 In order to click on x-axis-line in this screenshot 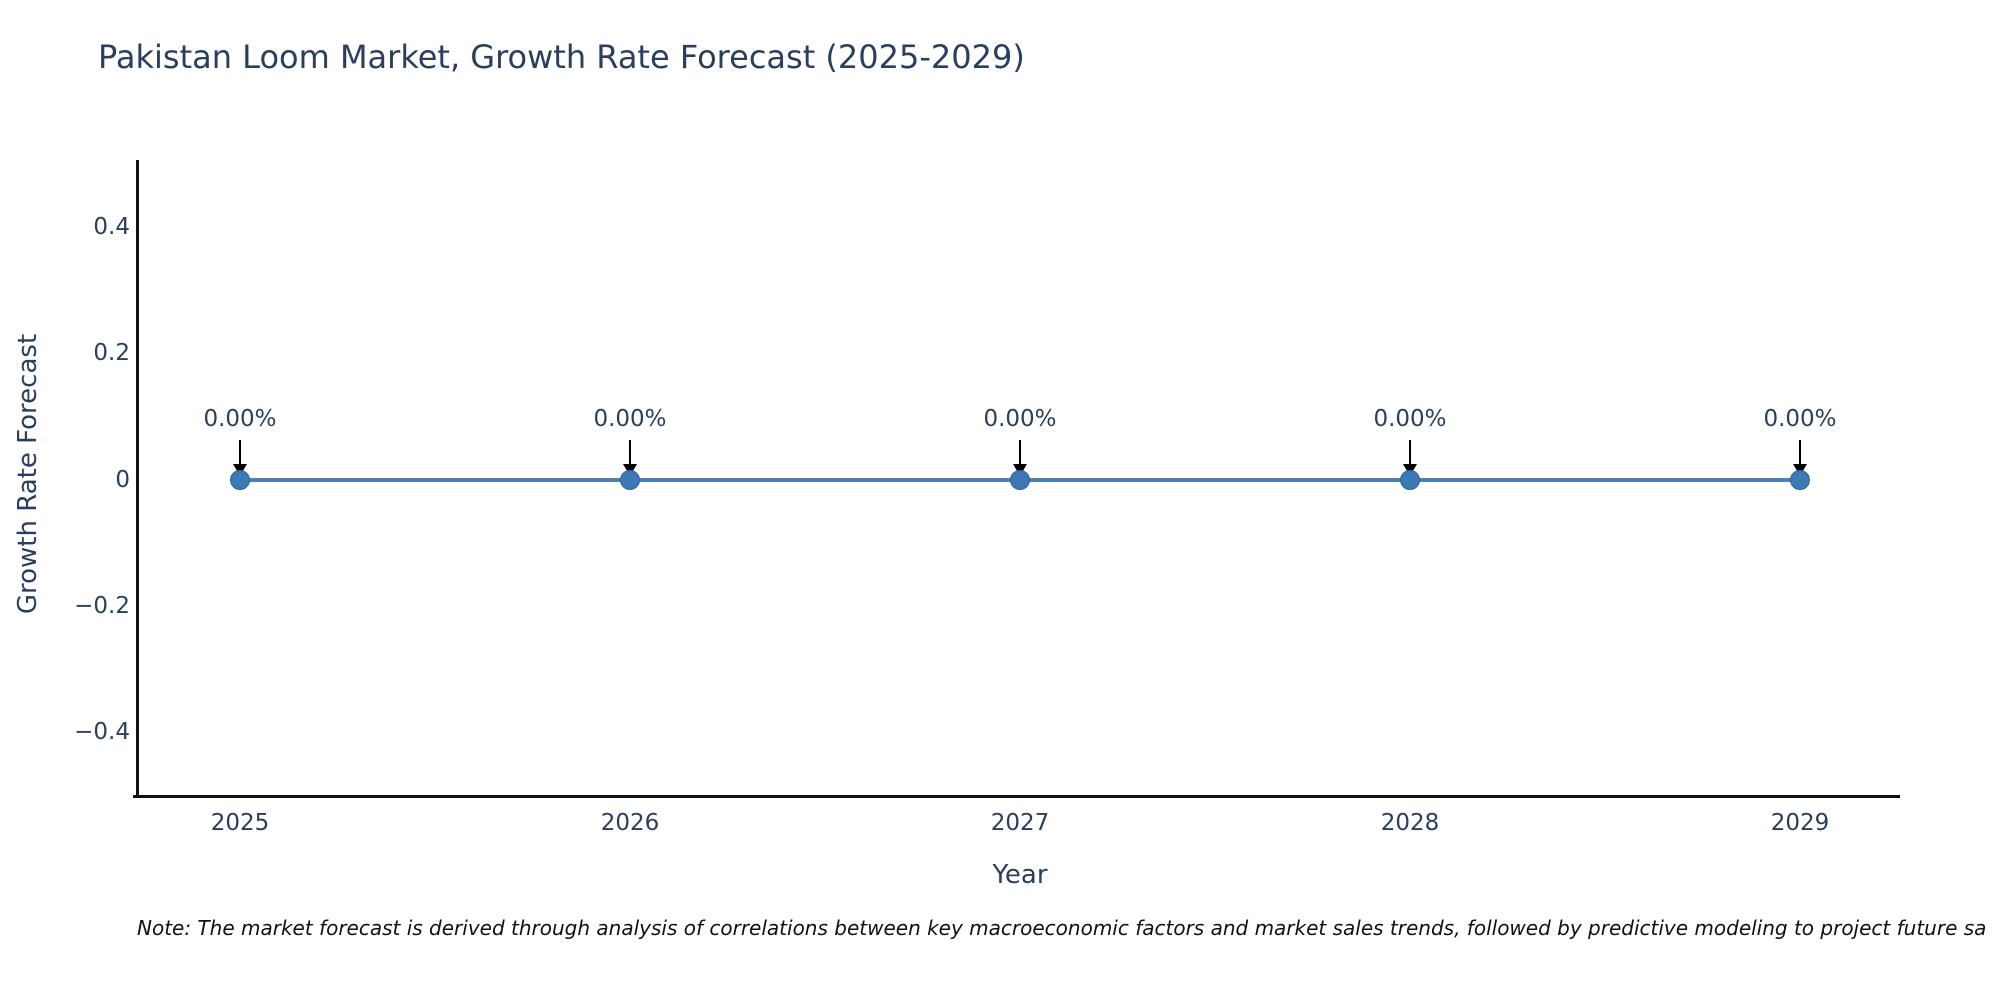, I will do `click(1016, 796)`.